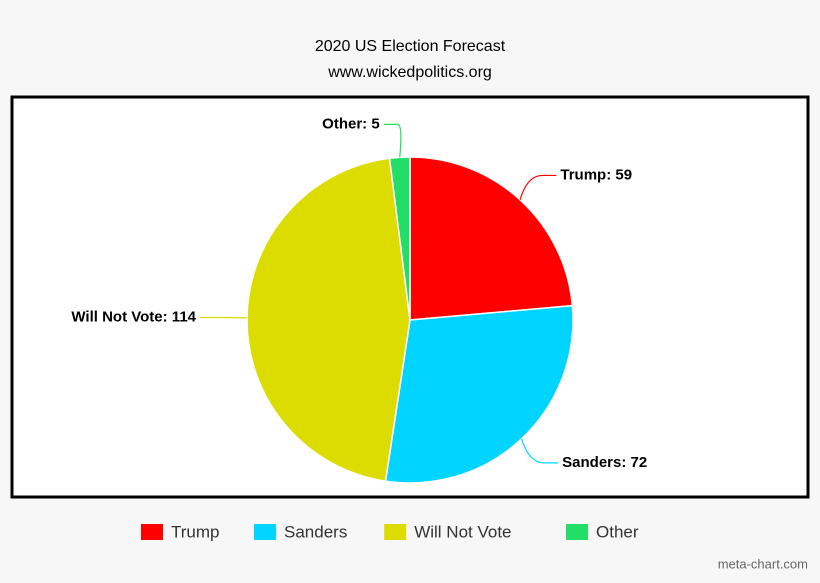 This screenshot has width=820, height=583. I want to click on data-label: Other: 5, so click(351, 123).